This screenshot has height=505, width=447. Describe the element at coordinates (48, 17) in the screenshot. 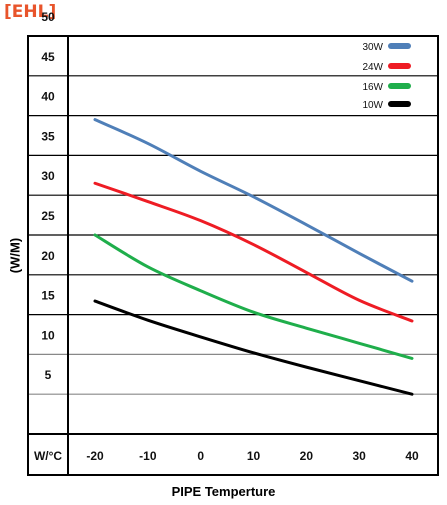

I see `y-tick-label: 50` at that location.